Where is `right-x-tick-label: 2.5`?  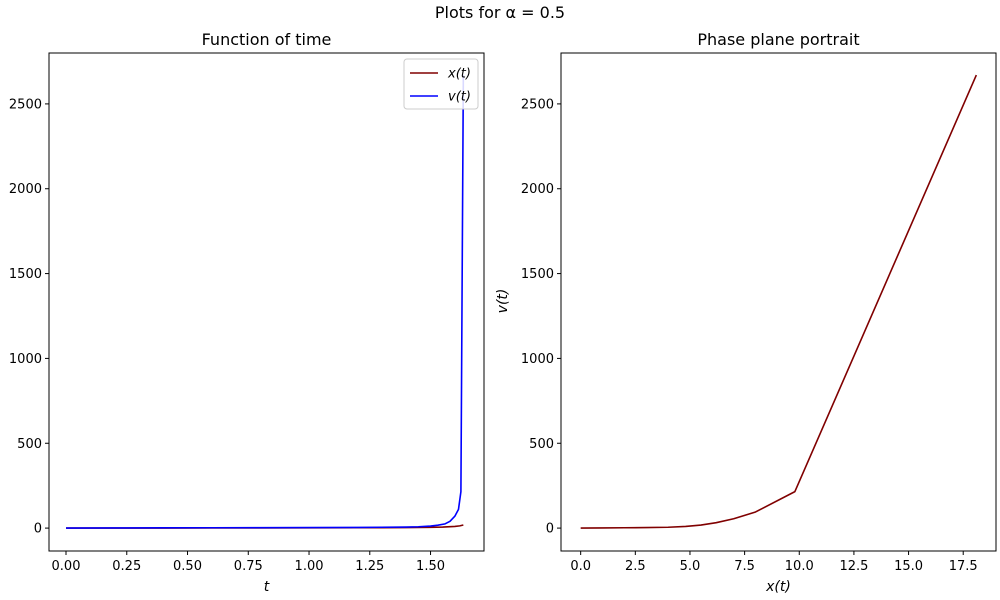
right-x-tick-label: 2.5 is located at coordinates (635, 566).